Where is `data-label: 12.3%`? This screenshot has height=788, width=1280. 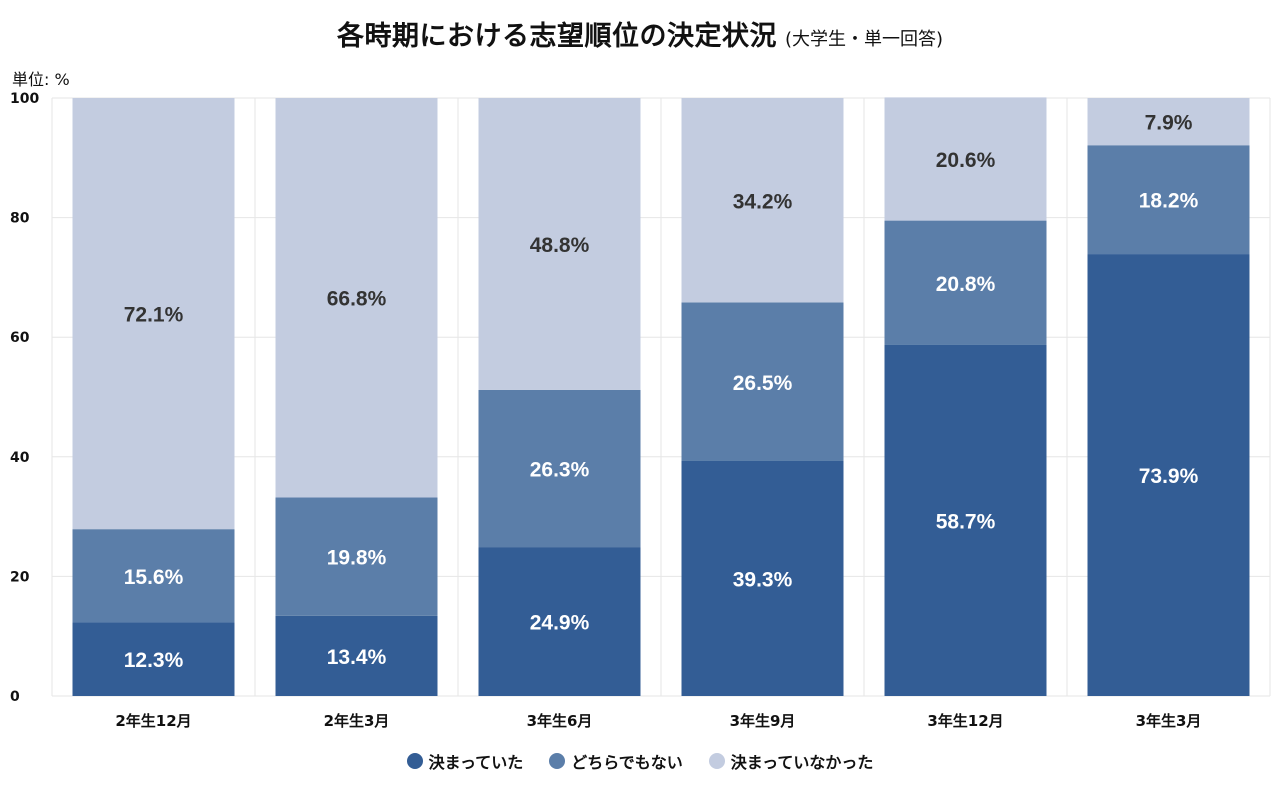 data-label: 12.3% is located at coordinates (154, 660).